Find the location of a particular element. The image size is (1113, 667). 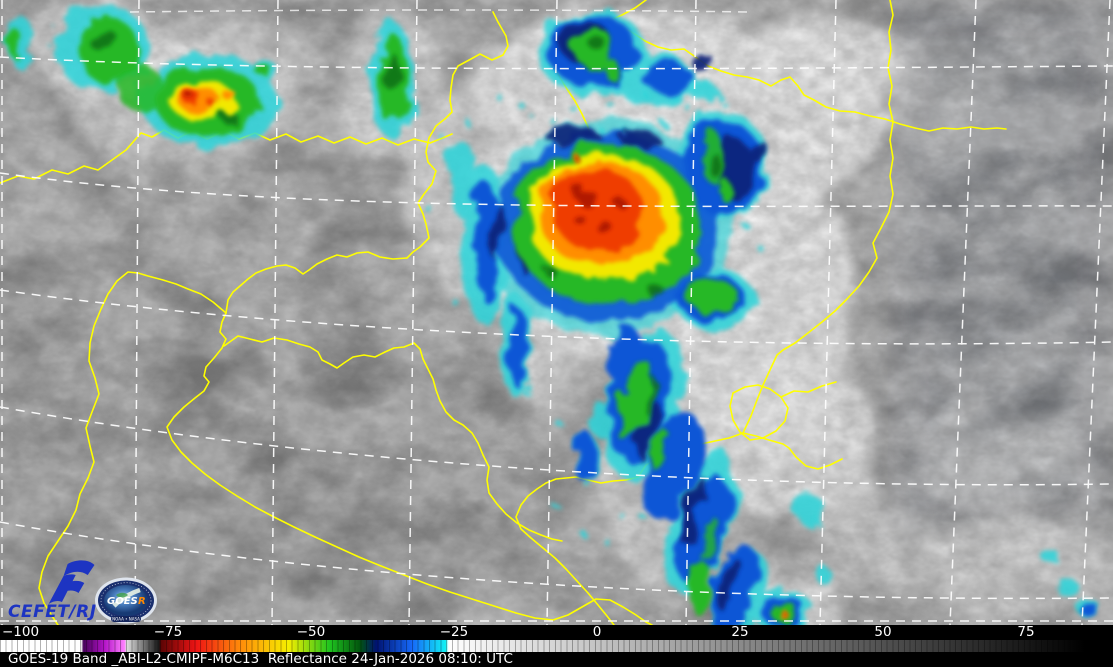

colorbar-tick: −50 is located at coordinates (311, 632).